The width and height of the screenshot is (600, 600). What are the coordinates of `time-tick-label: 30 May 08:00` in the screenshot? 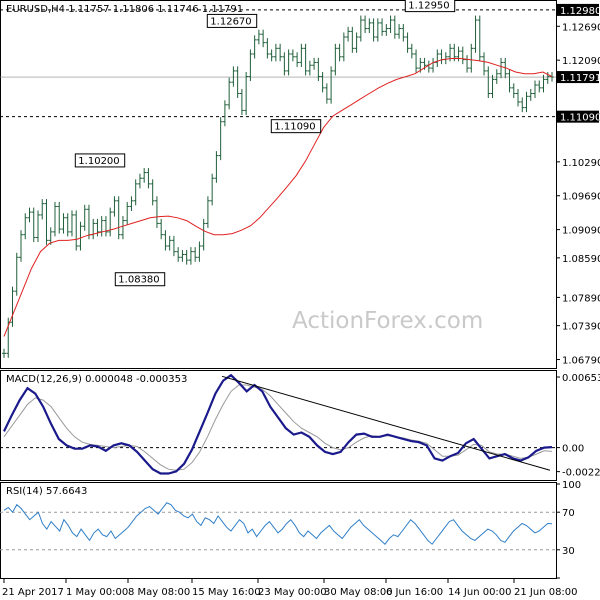 It's located at (358, 592).